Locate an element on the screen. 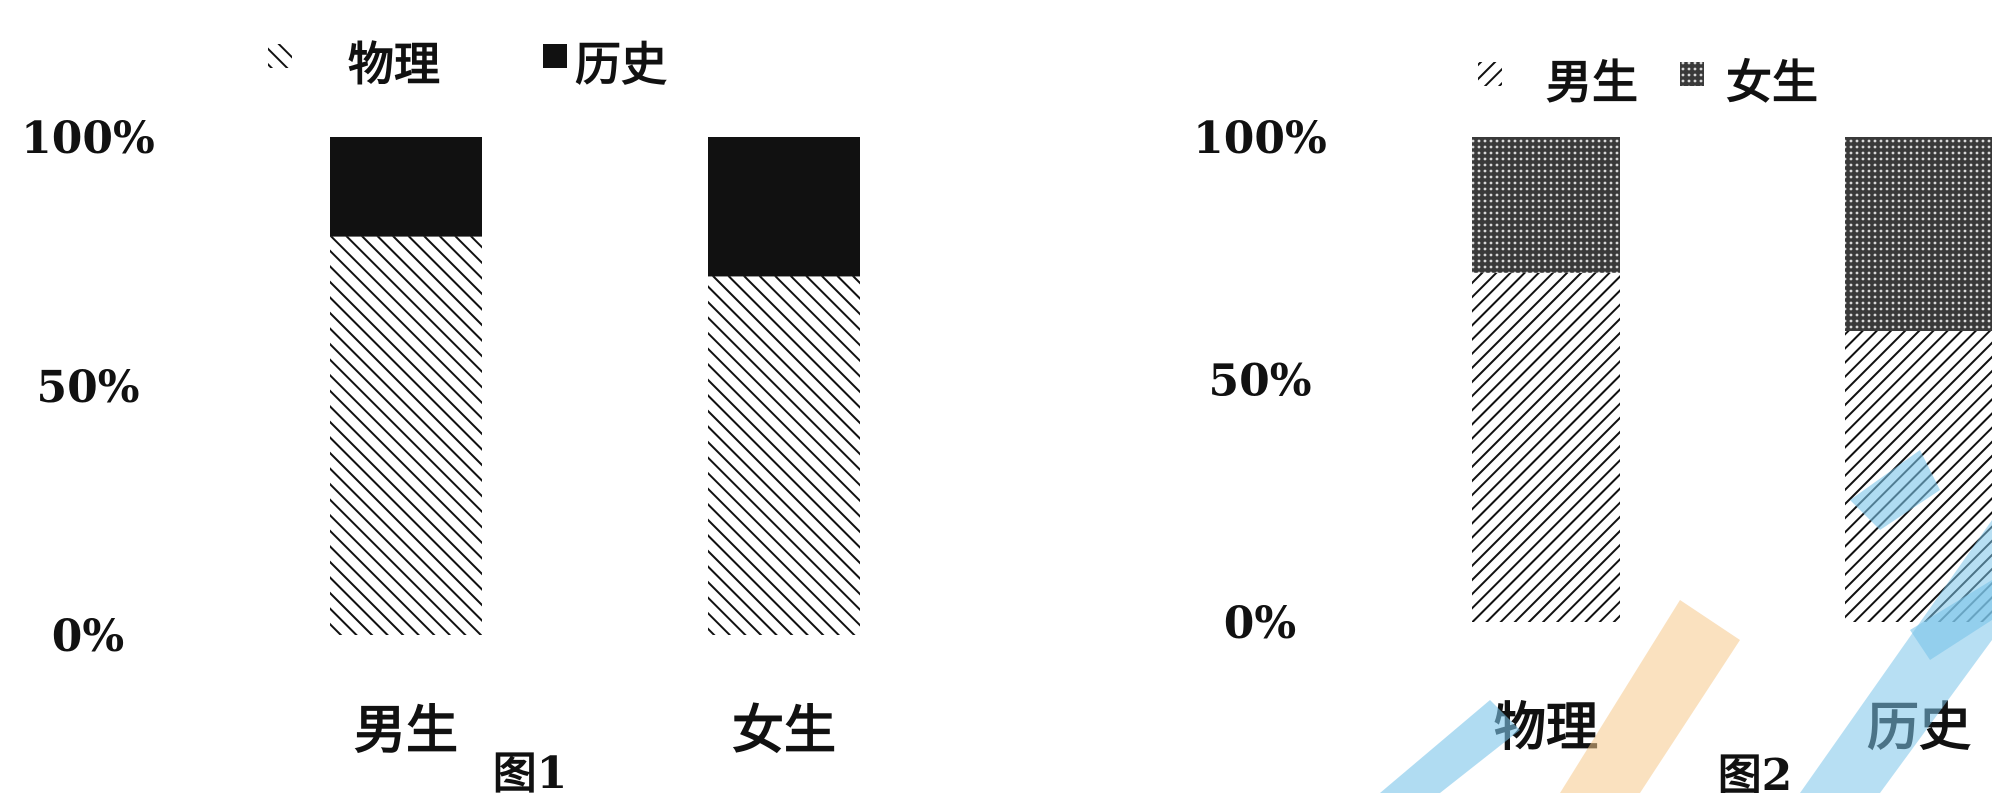 The height and width of the screenshot is (793, 1992). bar-历史-女生 is located at coordinates (1918, 234).